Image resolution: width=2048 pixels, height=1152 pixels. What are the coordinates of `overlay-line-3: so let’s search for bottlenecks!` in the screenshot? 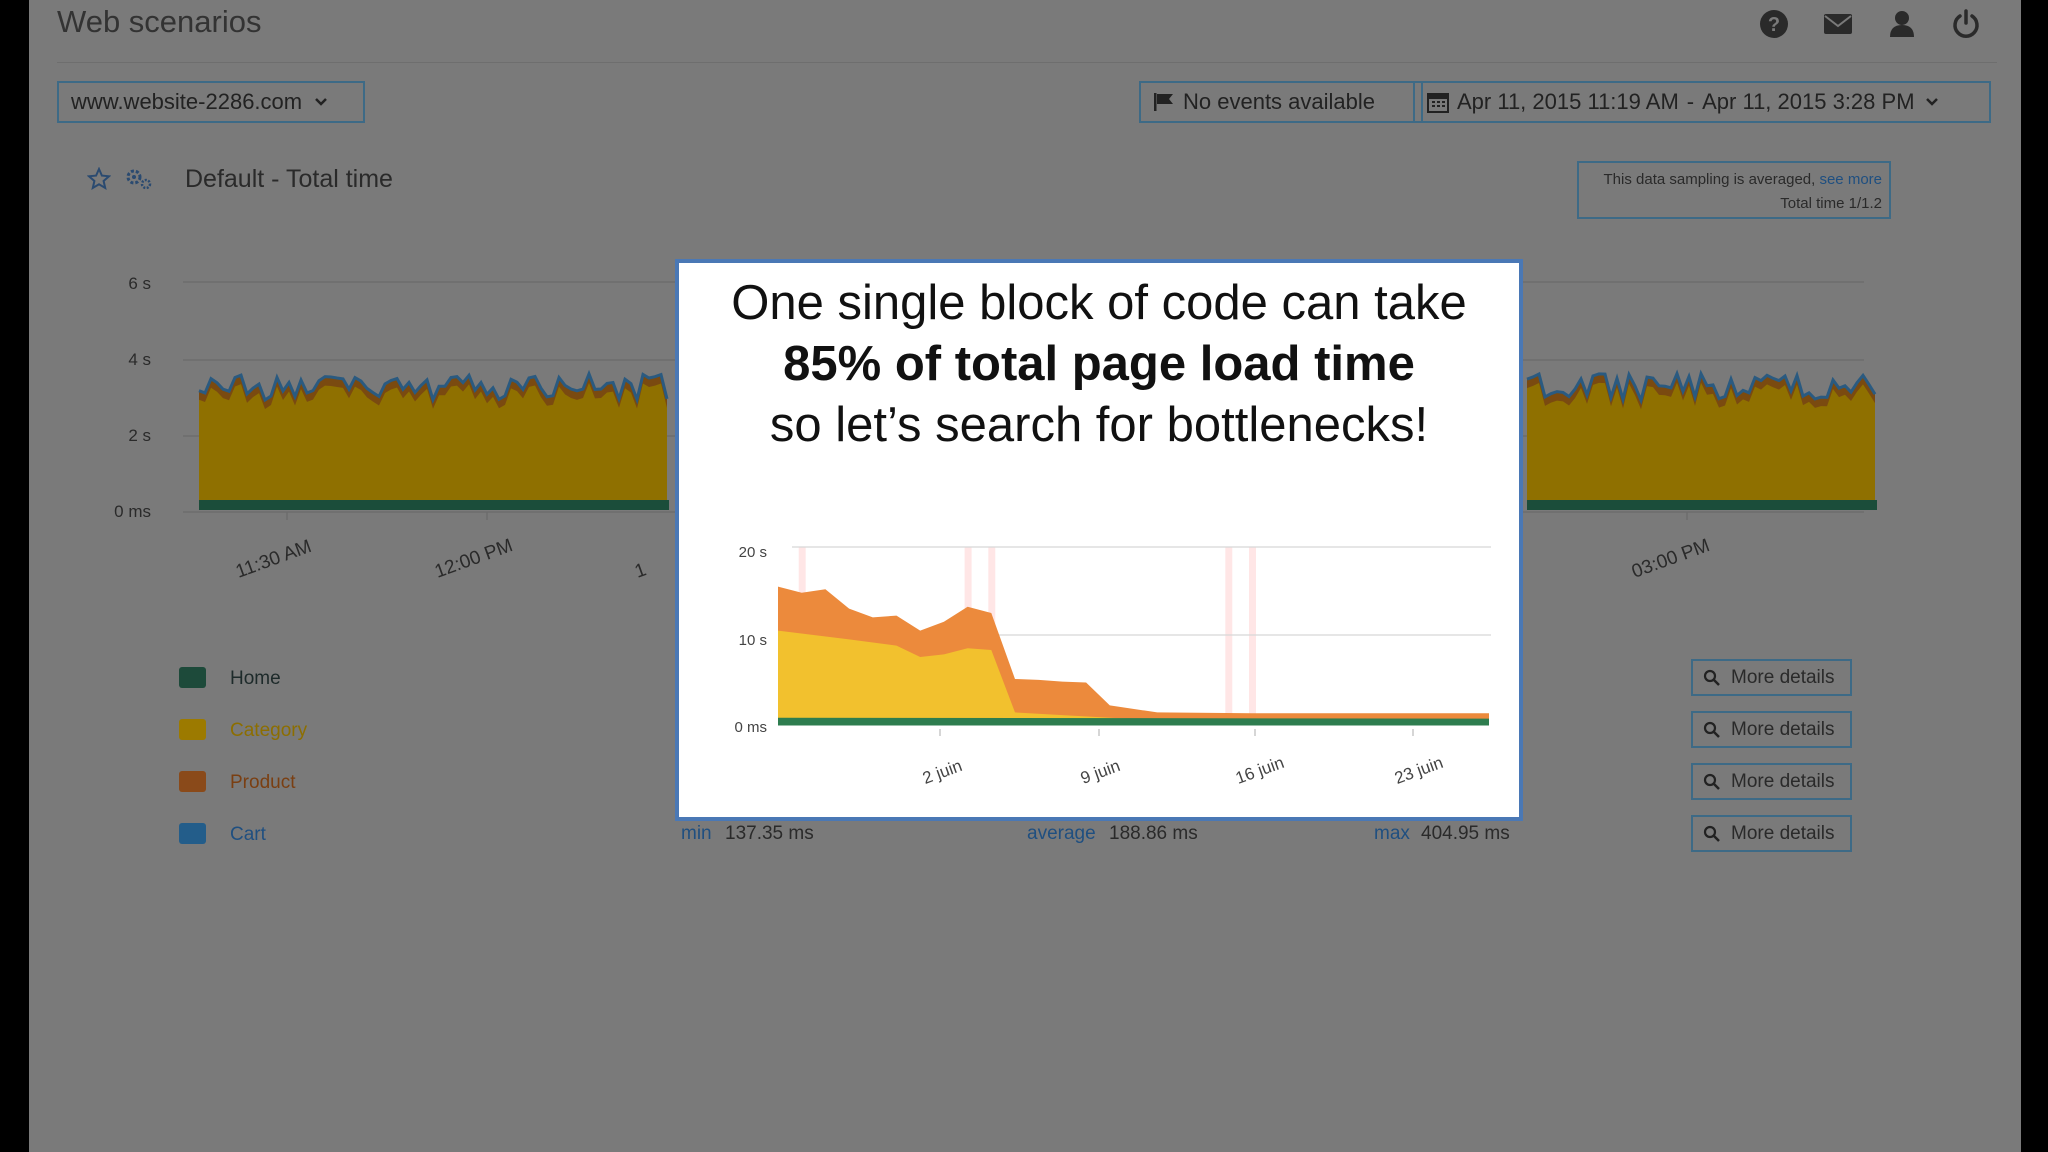 It's located at (1099, 425).